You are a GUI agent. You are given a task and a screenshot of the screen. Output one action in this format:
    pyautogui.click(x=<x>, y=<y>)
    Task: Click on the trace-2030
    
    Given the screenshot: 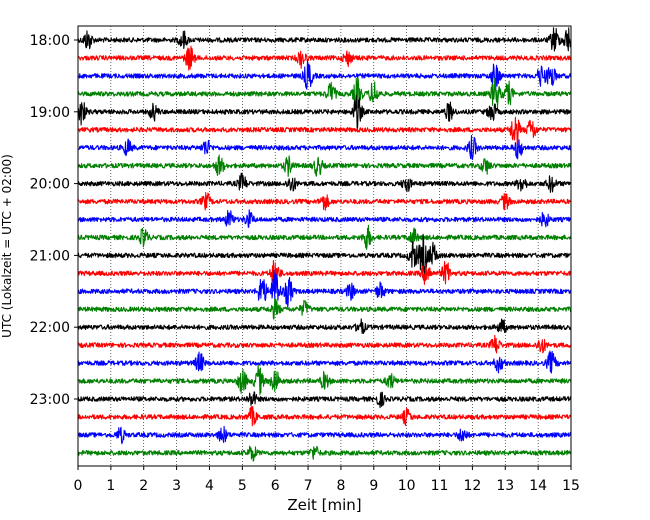 What is the action you would take?
    pyautogui.click(x=324, y=218)
    